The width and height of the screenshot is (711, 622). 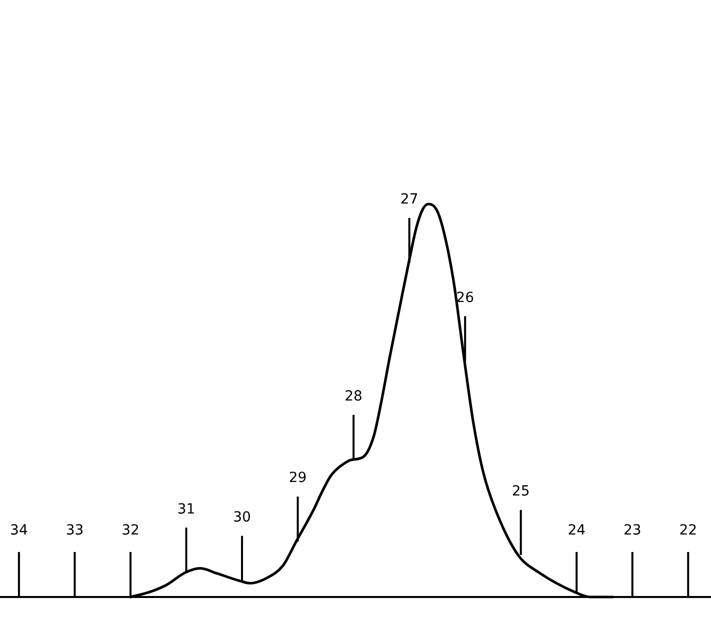 What do you see at coordinates (242, 518) in the screenshot?
I see `annotation: 30` at bounding box center [242, 518].